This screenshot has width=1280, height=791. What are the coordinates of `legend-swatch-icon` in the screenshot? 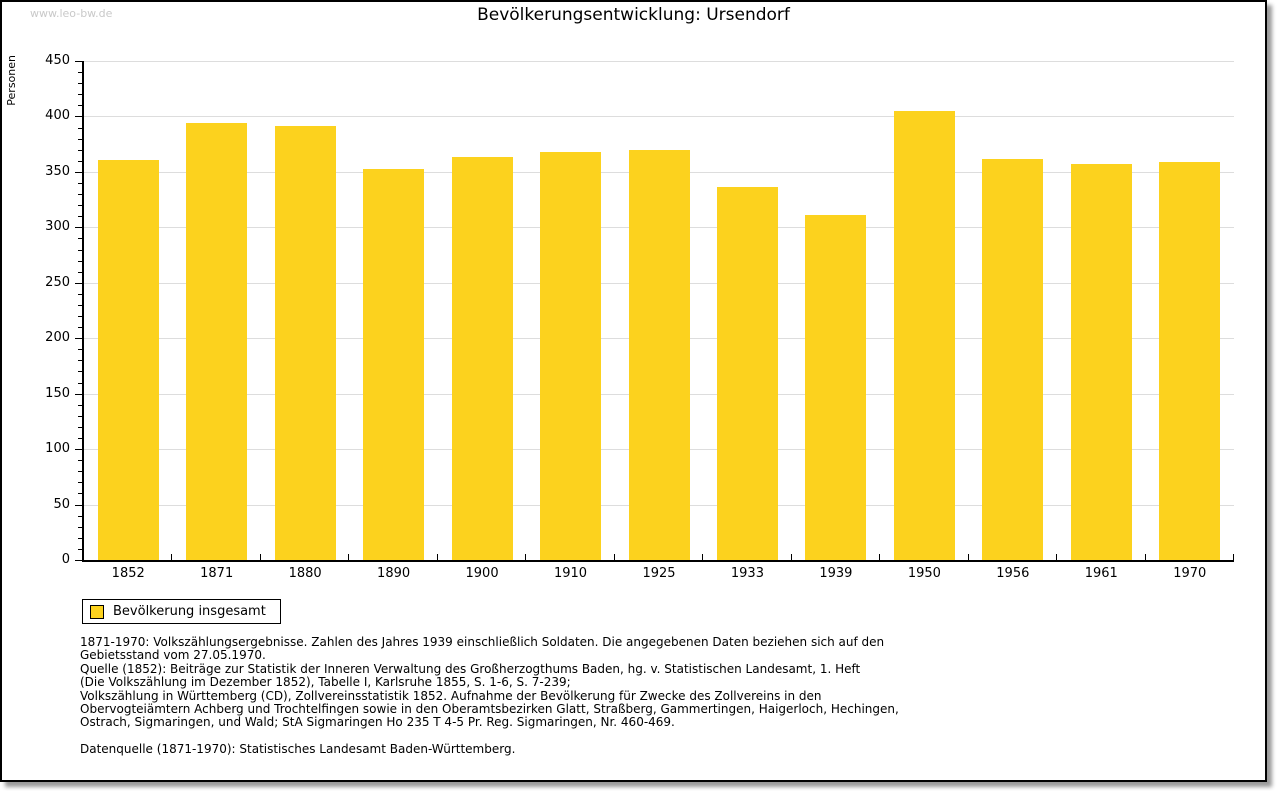 It's located at (97, 611).